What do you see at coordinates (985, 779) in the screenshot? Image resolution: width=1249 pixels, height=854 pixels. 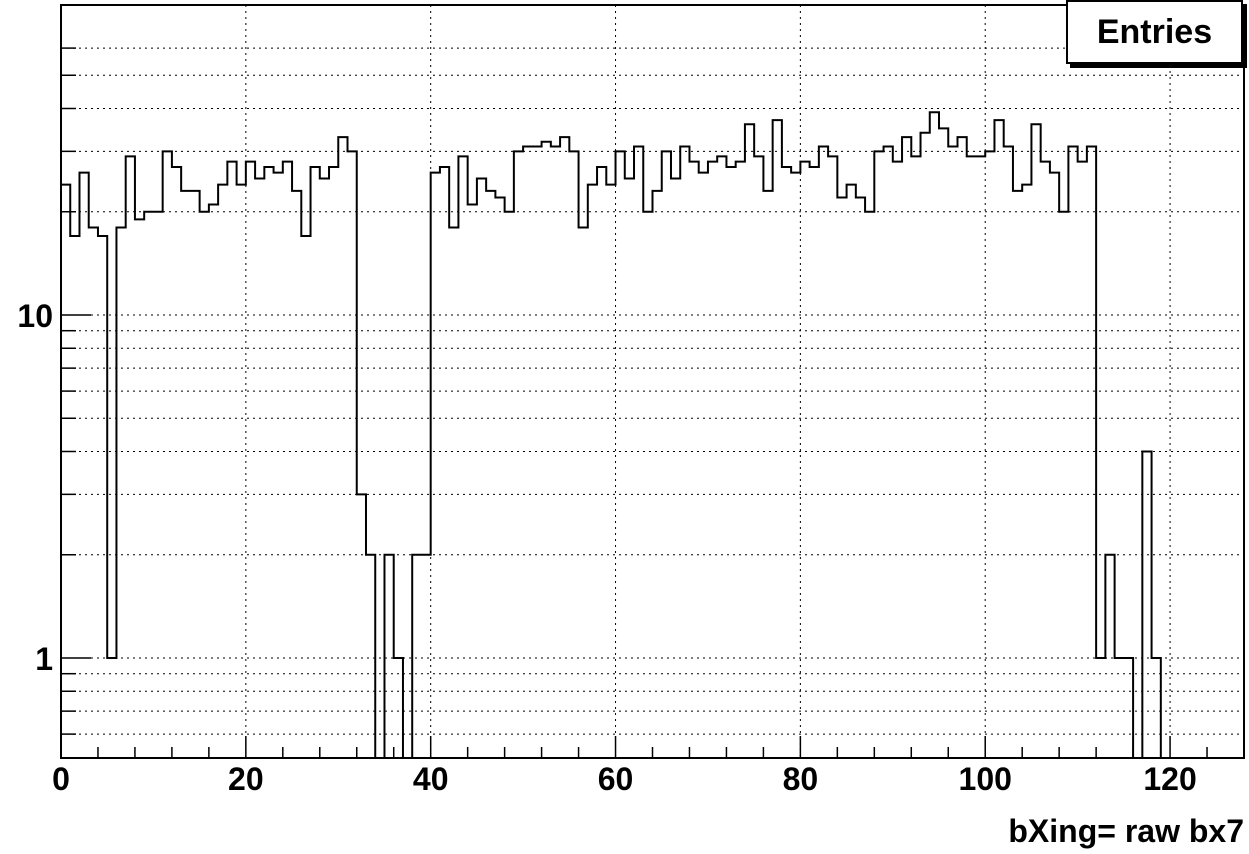 I see `x-tick-label: 100` at bounding box center [985, 779].